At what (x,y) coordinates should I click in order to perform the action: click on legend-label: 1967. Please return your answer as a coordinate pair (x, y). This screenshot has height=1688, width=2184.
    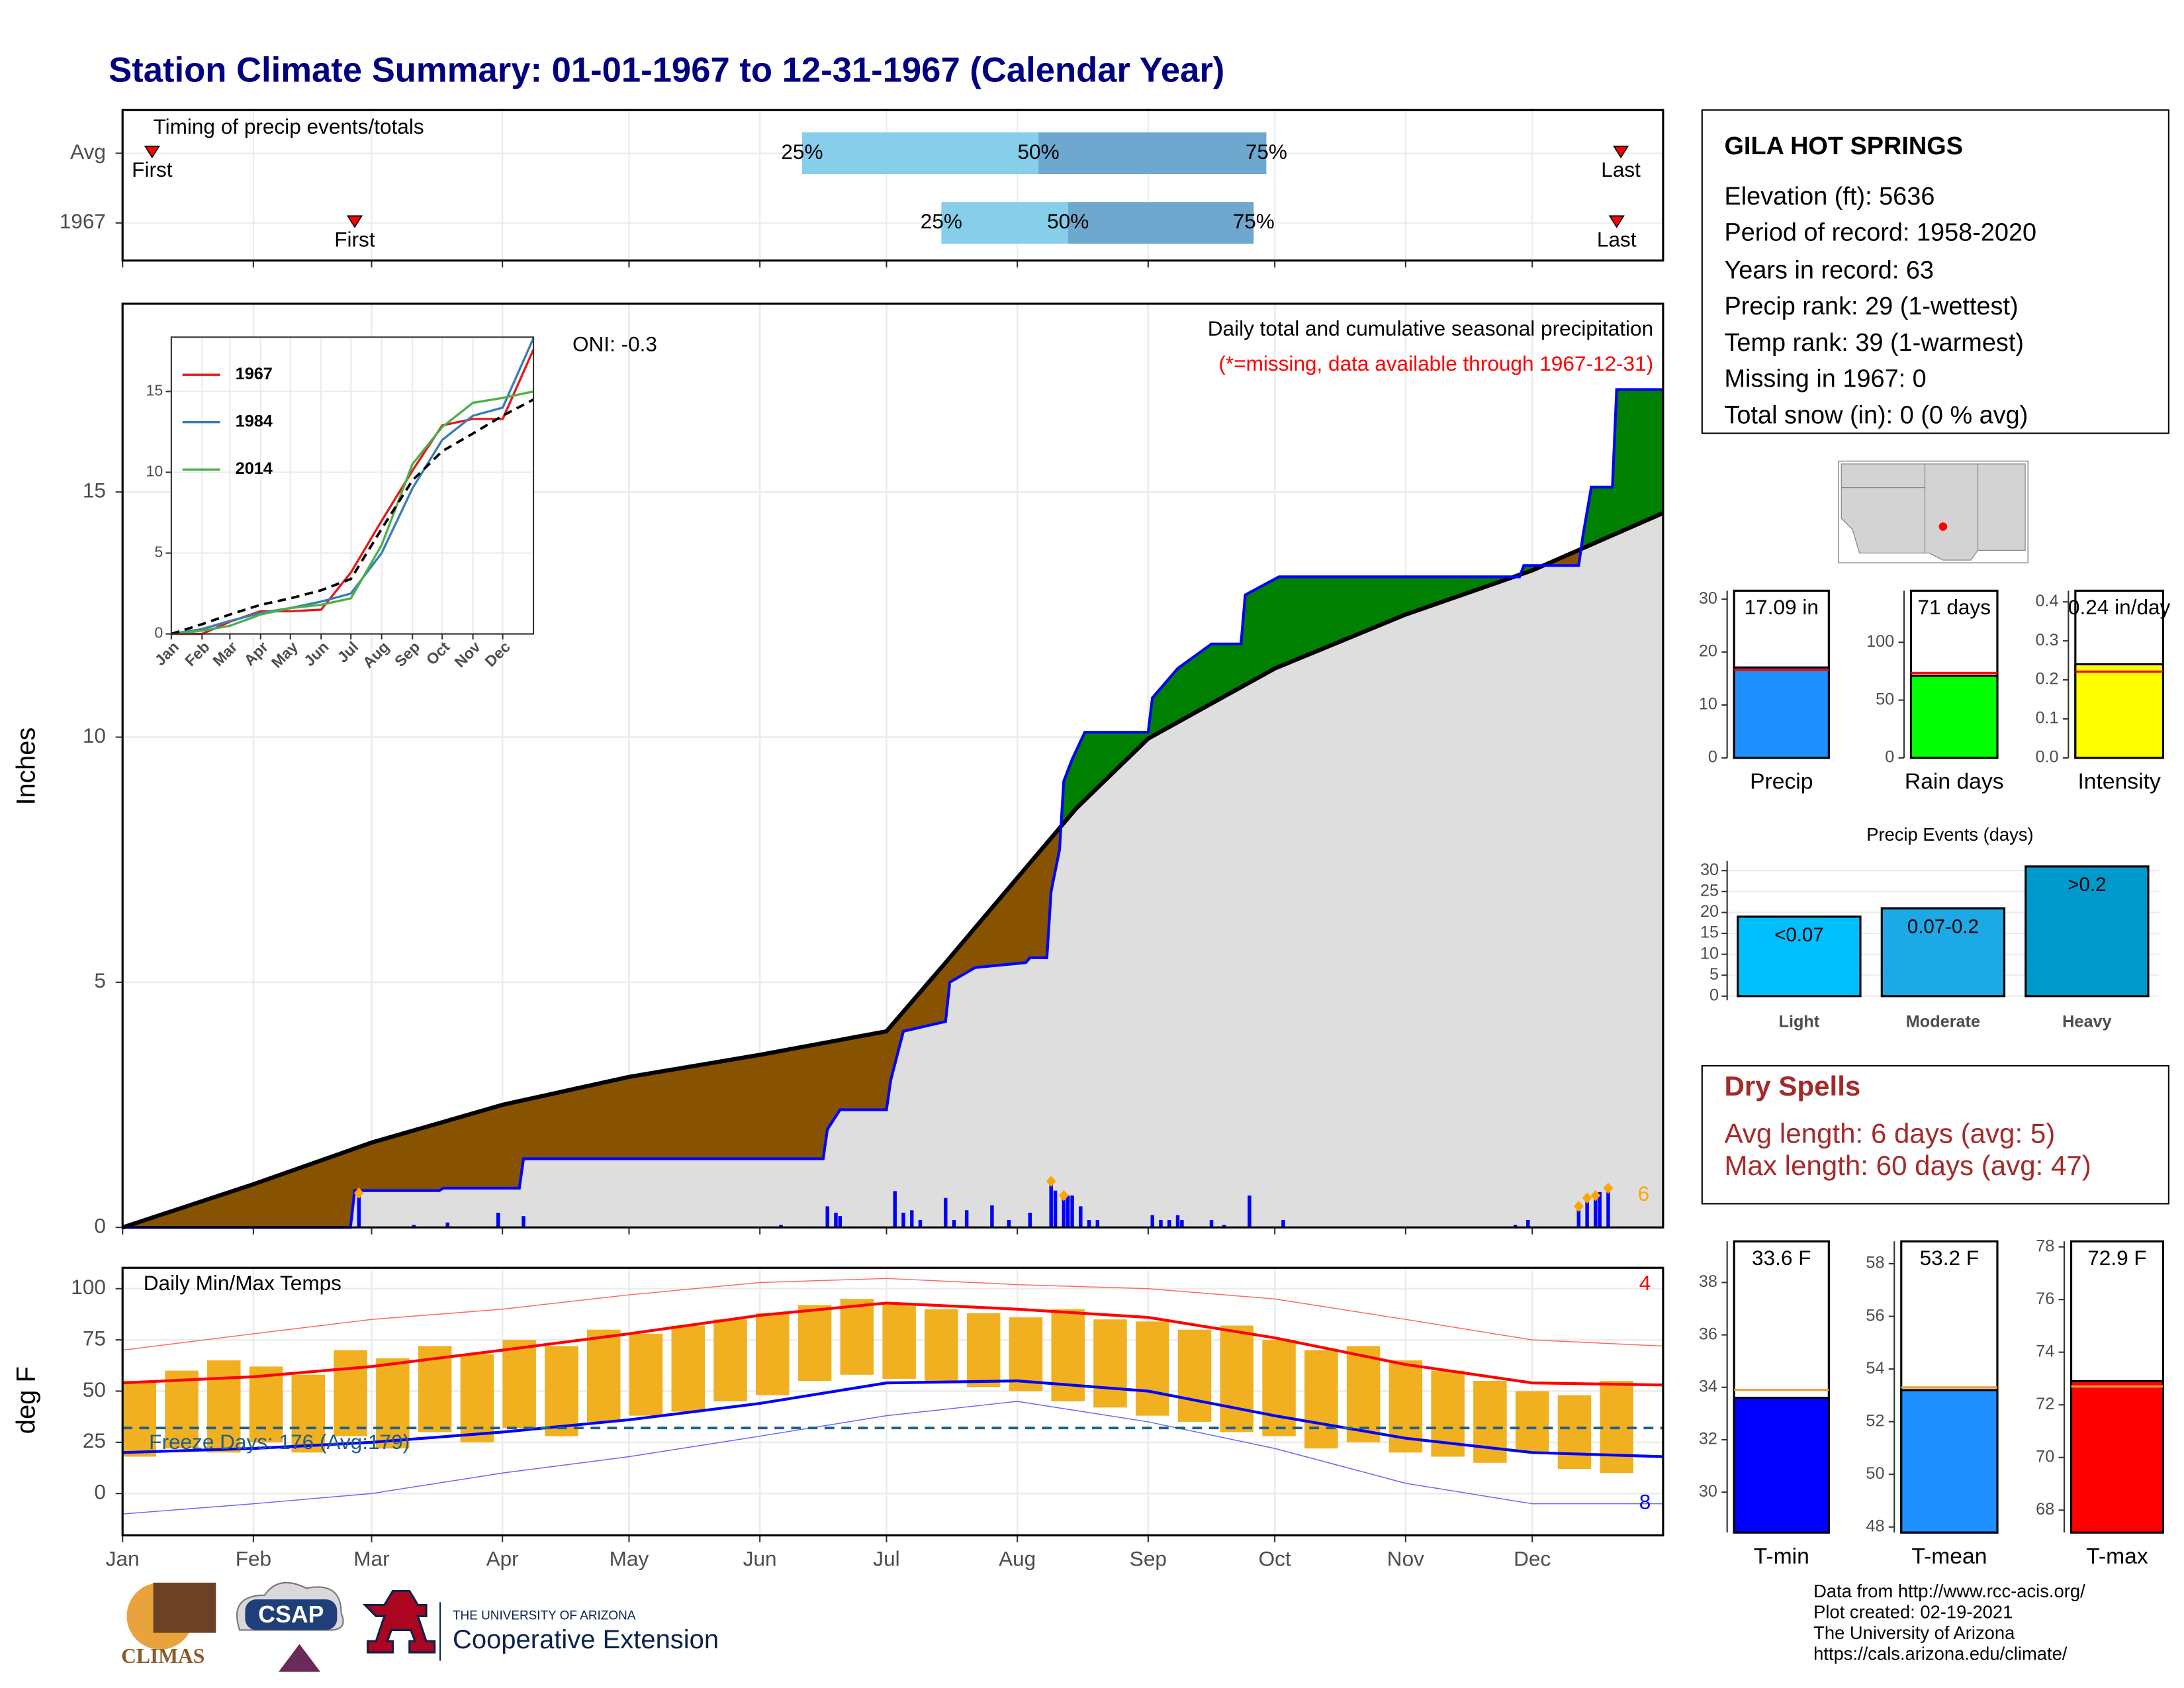
    Looking at the image, I should click on (255, 374).